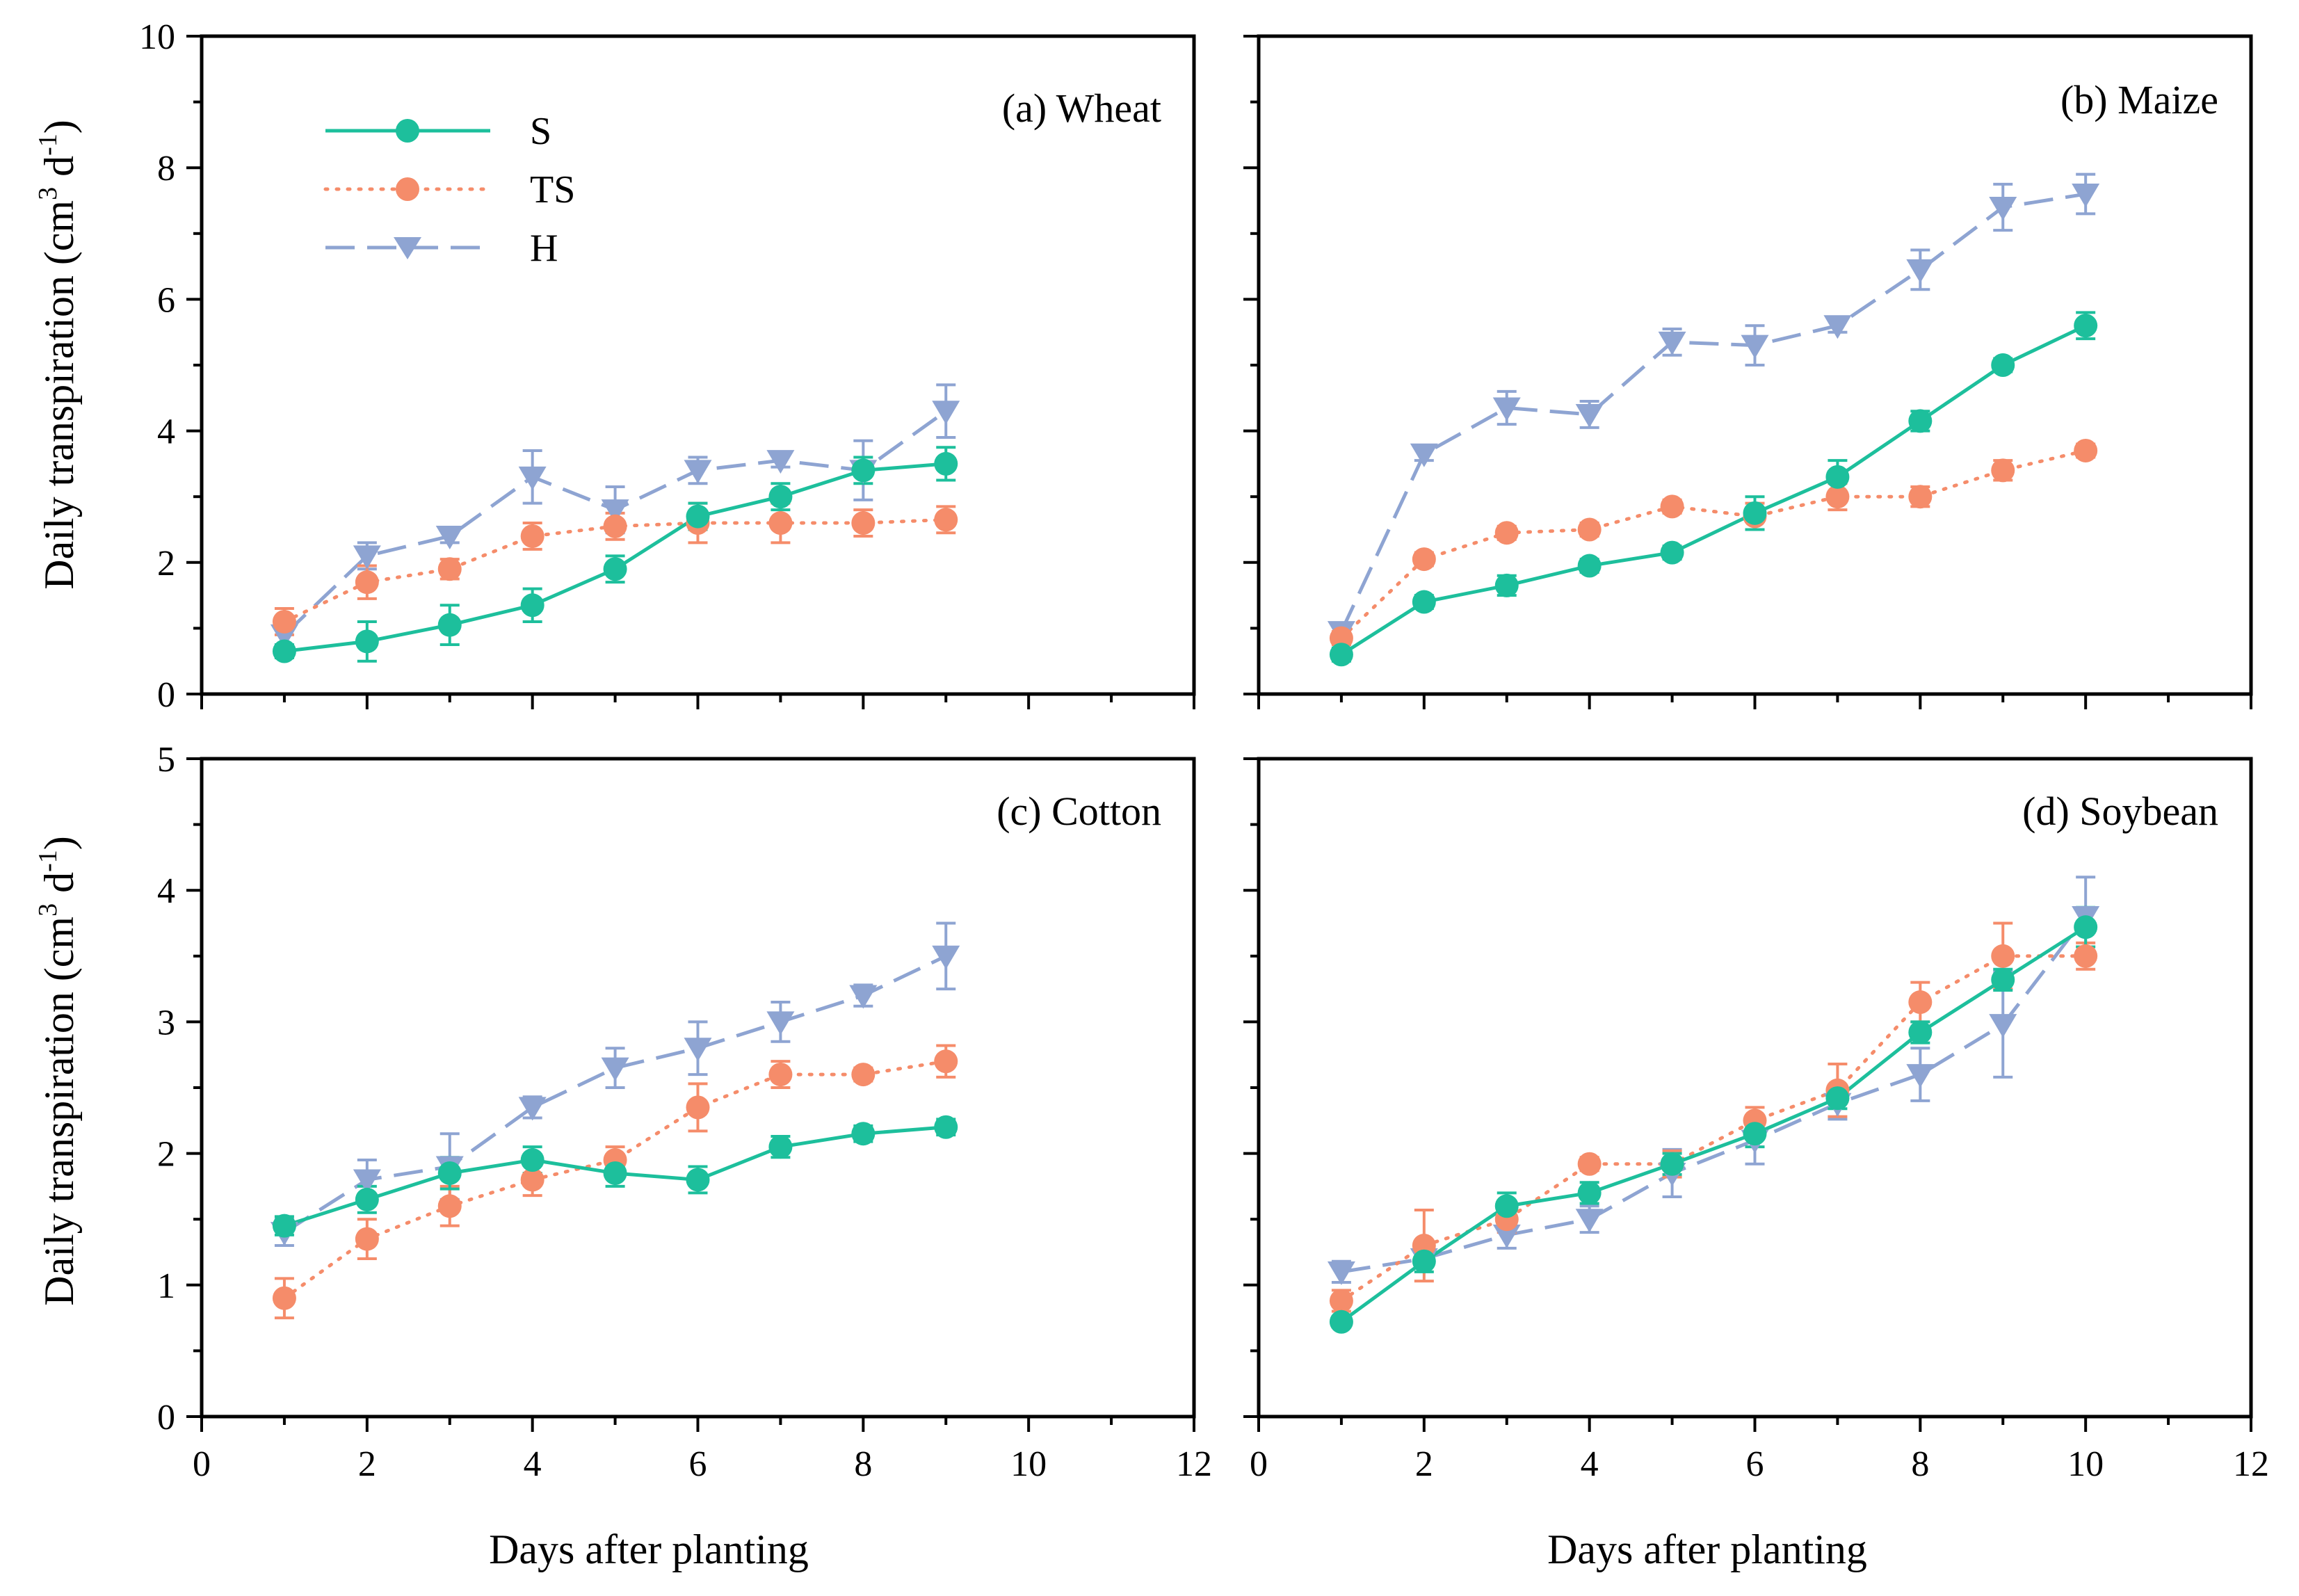  Describe the element at coordinates (649, 1549) in the screenshot. I see `x-axis-title-left: Days after planting` at that location.